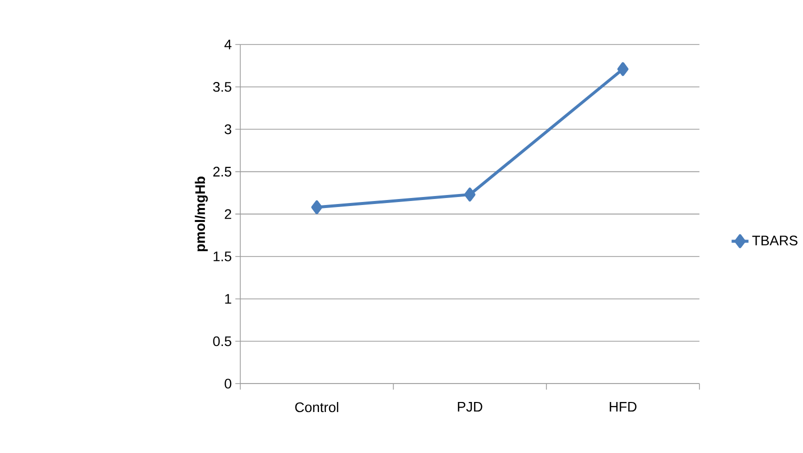 This screenshot has width=803, height=453. What do you see at coordinates (222, 171) in the screenshot?
I see `y-tick-label: 2.5` at bounding box center [222, 171].